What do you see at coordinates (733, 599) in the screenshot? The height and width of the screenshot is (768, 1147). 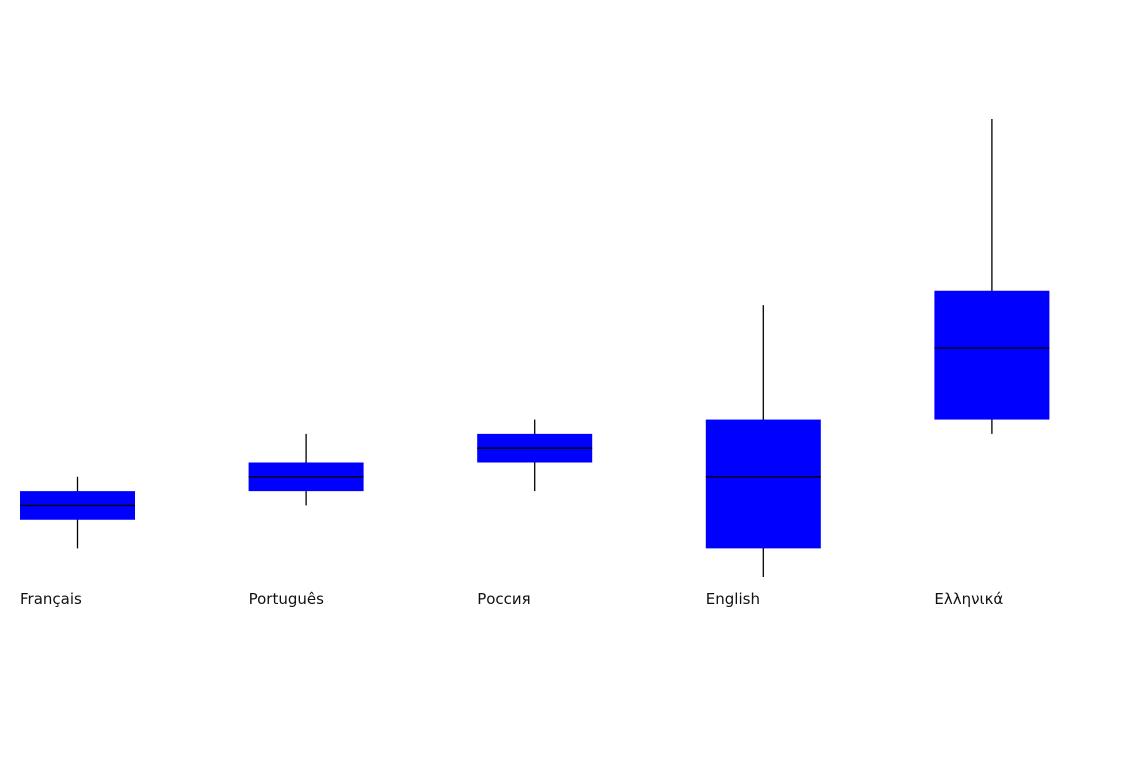 I see `category-label-4: English` at bounding box center [733, 599].